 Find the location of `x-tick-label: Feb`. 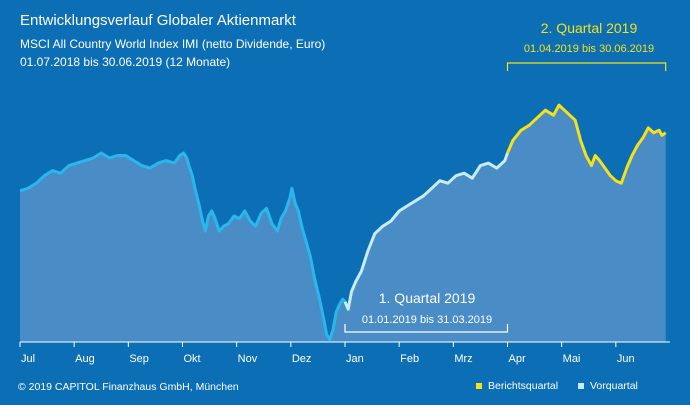

x-tick-label: Feb is located at coordinates (409, 359).